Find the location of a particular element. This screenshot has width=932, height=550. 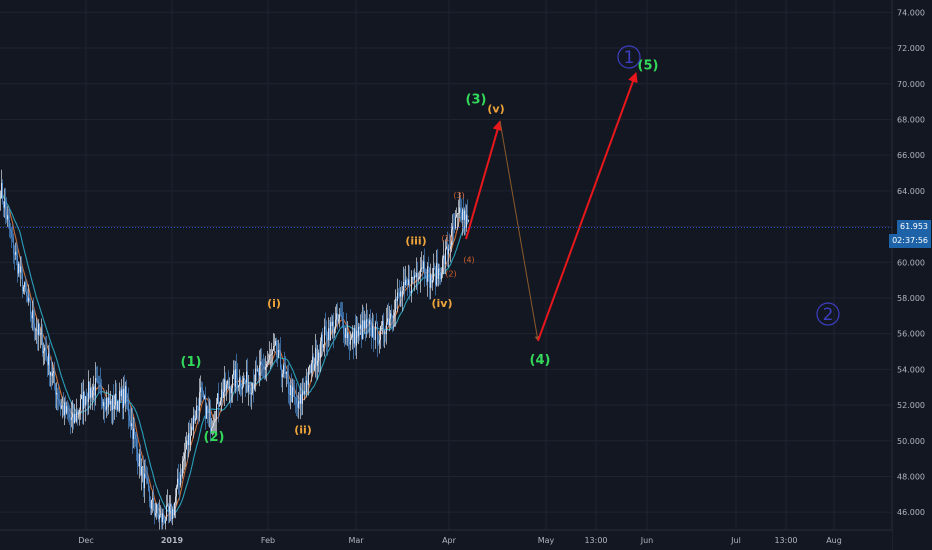

time-tick-label: Jul is located at coordinates (735, 540).